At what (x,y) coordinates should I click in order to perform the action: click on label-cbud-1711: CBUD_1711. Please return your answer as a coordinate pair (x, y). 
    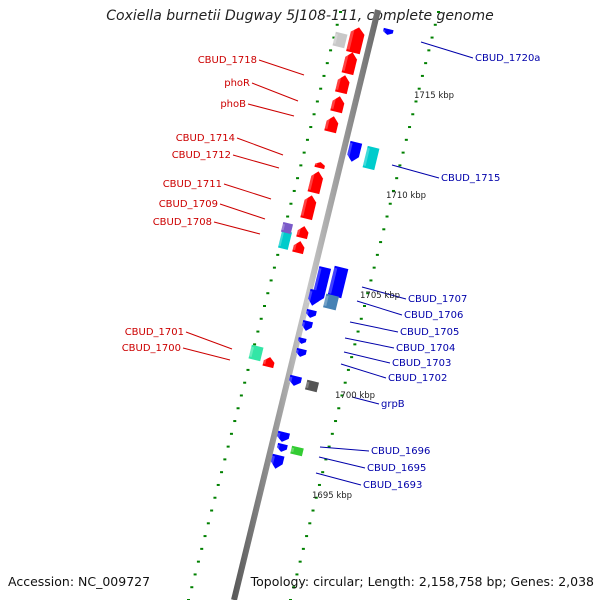
    Looking at the image, I should click on (192, 184).